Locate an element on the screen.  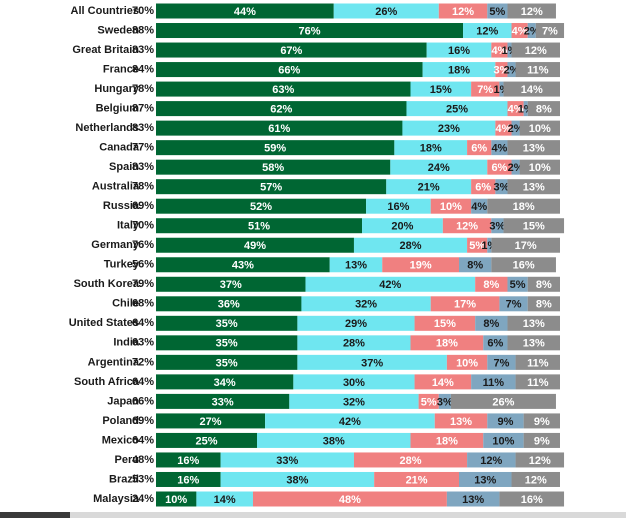
value-label: 17% is located at coordinates (465, 305).